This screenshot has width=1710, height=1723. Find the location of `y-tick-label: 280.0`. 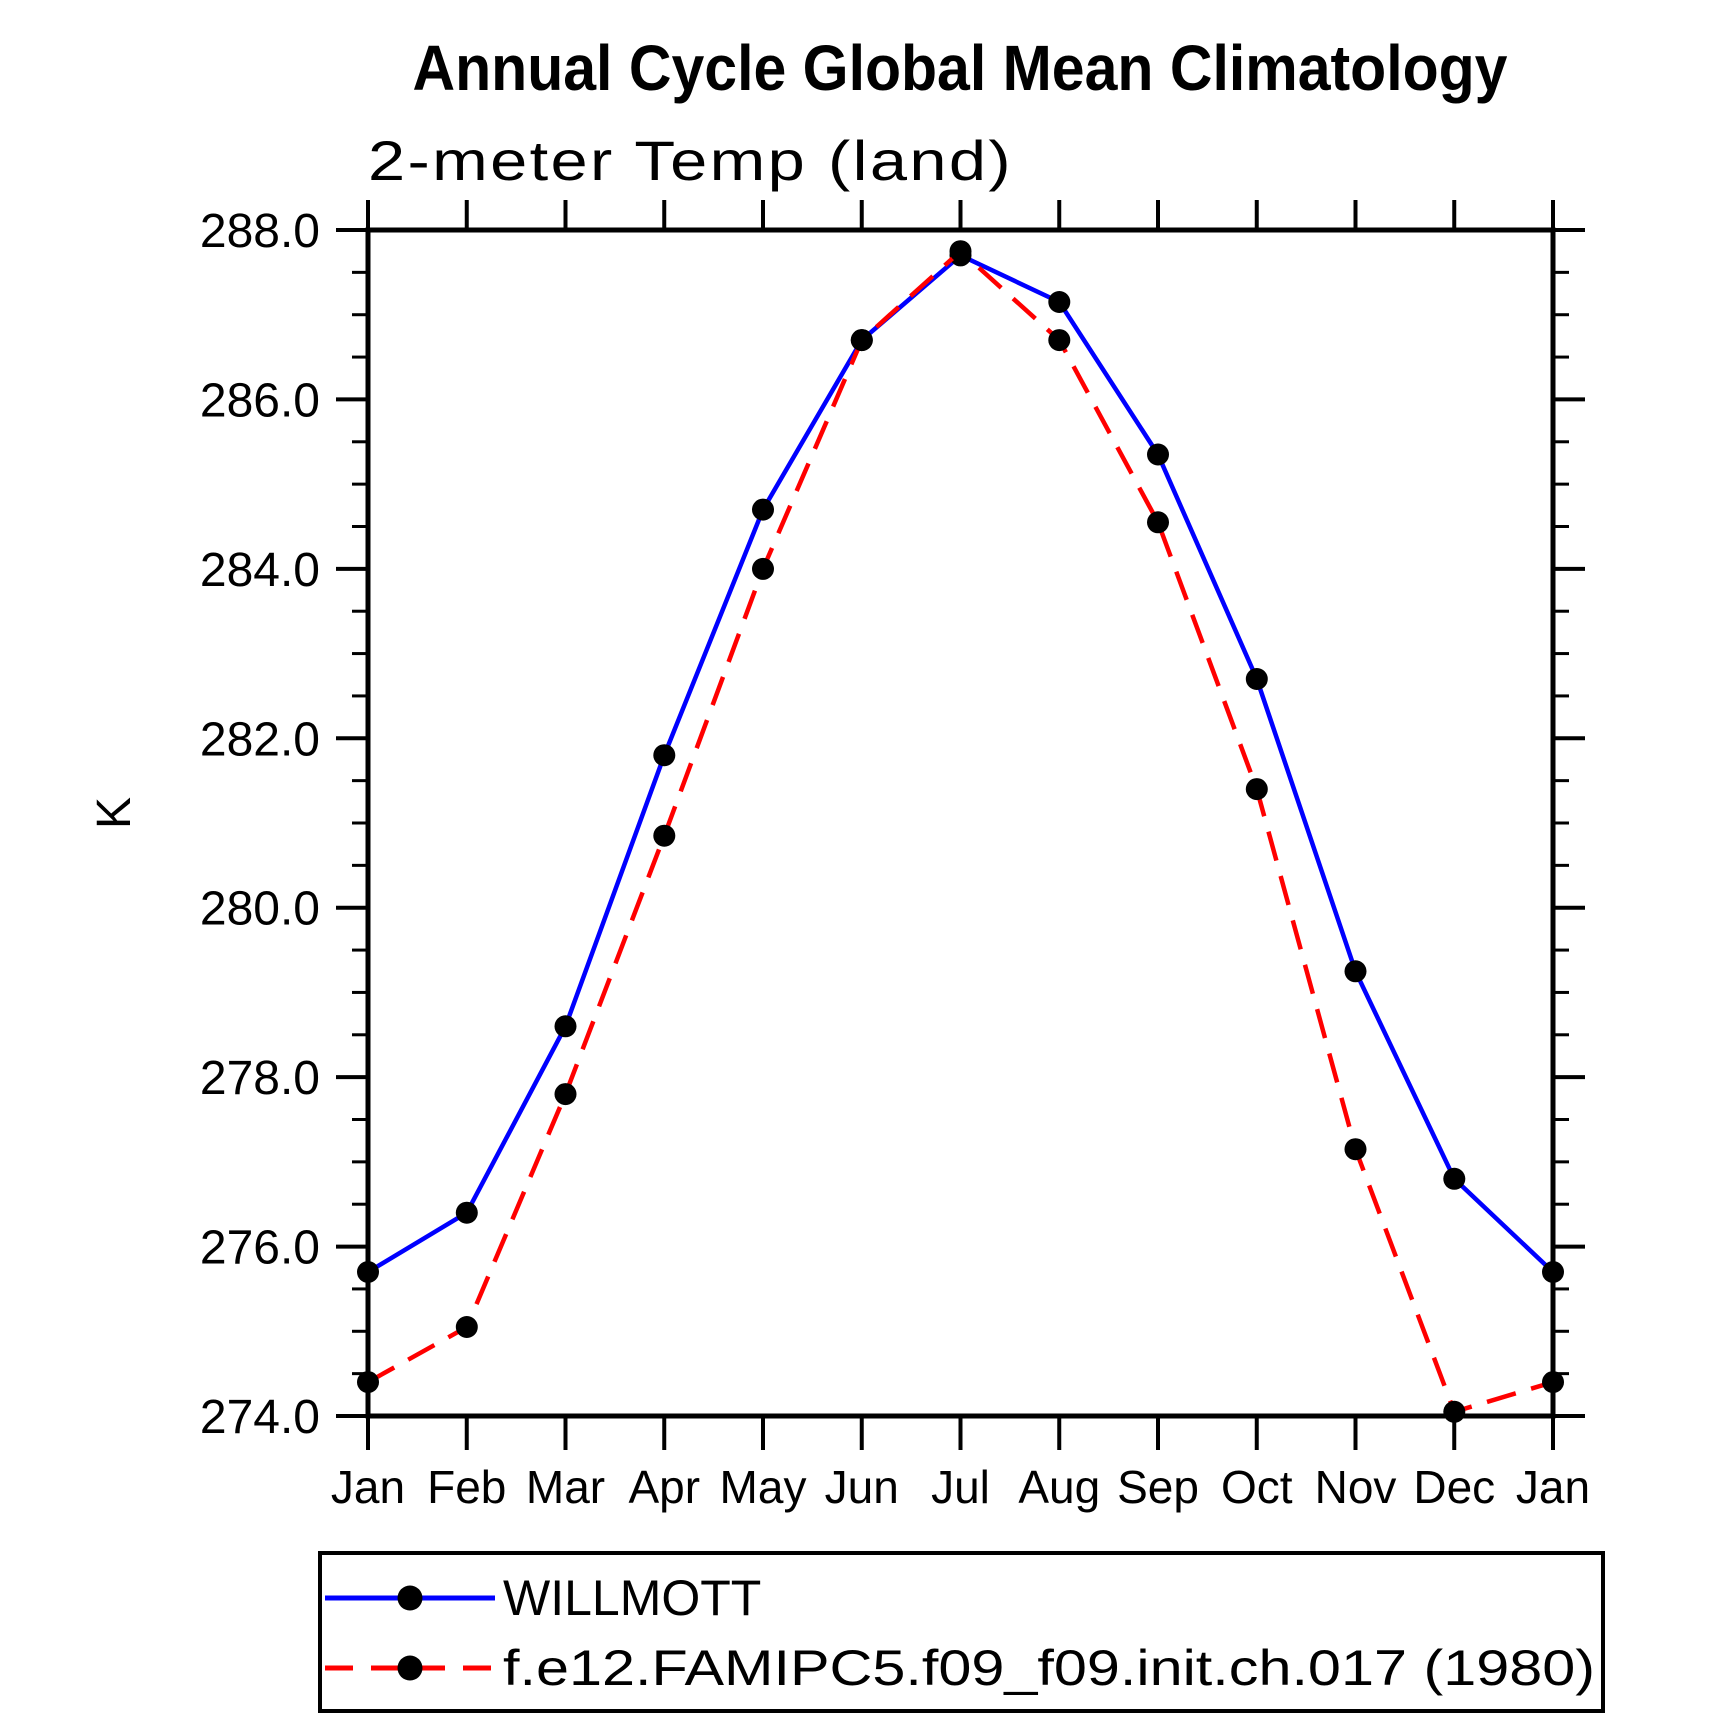

y-tick-label: 280.0 is located at coordinates (260, 909).